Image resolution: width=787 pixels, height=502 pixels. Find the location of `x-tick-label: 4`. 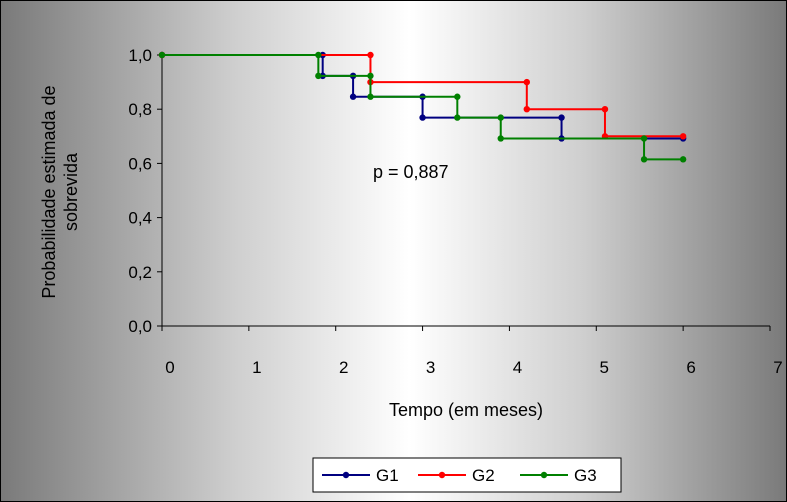

x-tick-label: 4 is located at coordinates (517, 367).